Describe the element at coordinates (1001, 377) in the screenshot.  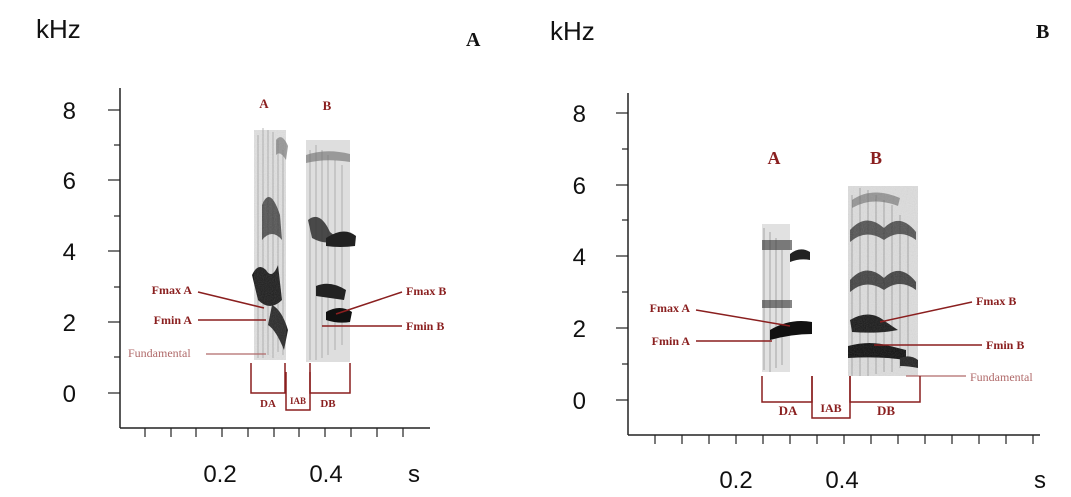
I see `panel-b-anno-fundamental: Fundamental` at that location.